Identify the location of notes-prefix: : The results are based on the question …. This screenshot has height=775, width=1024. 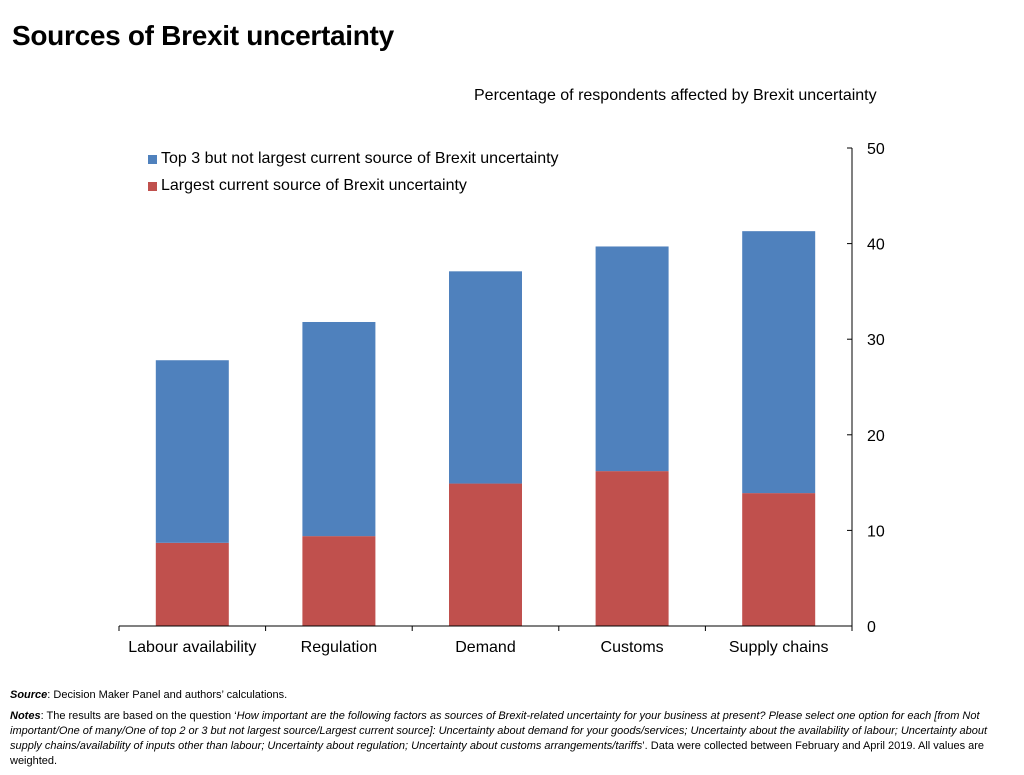
(138, 716).